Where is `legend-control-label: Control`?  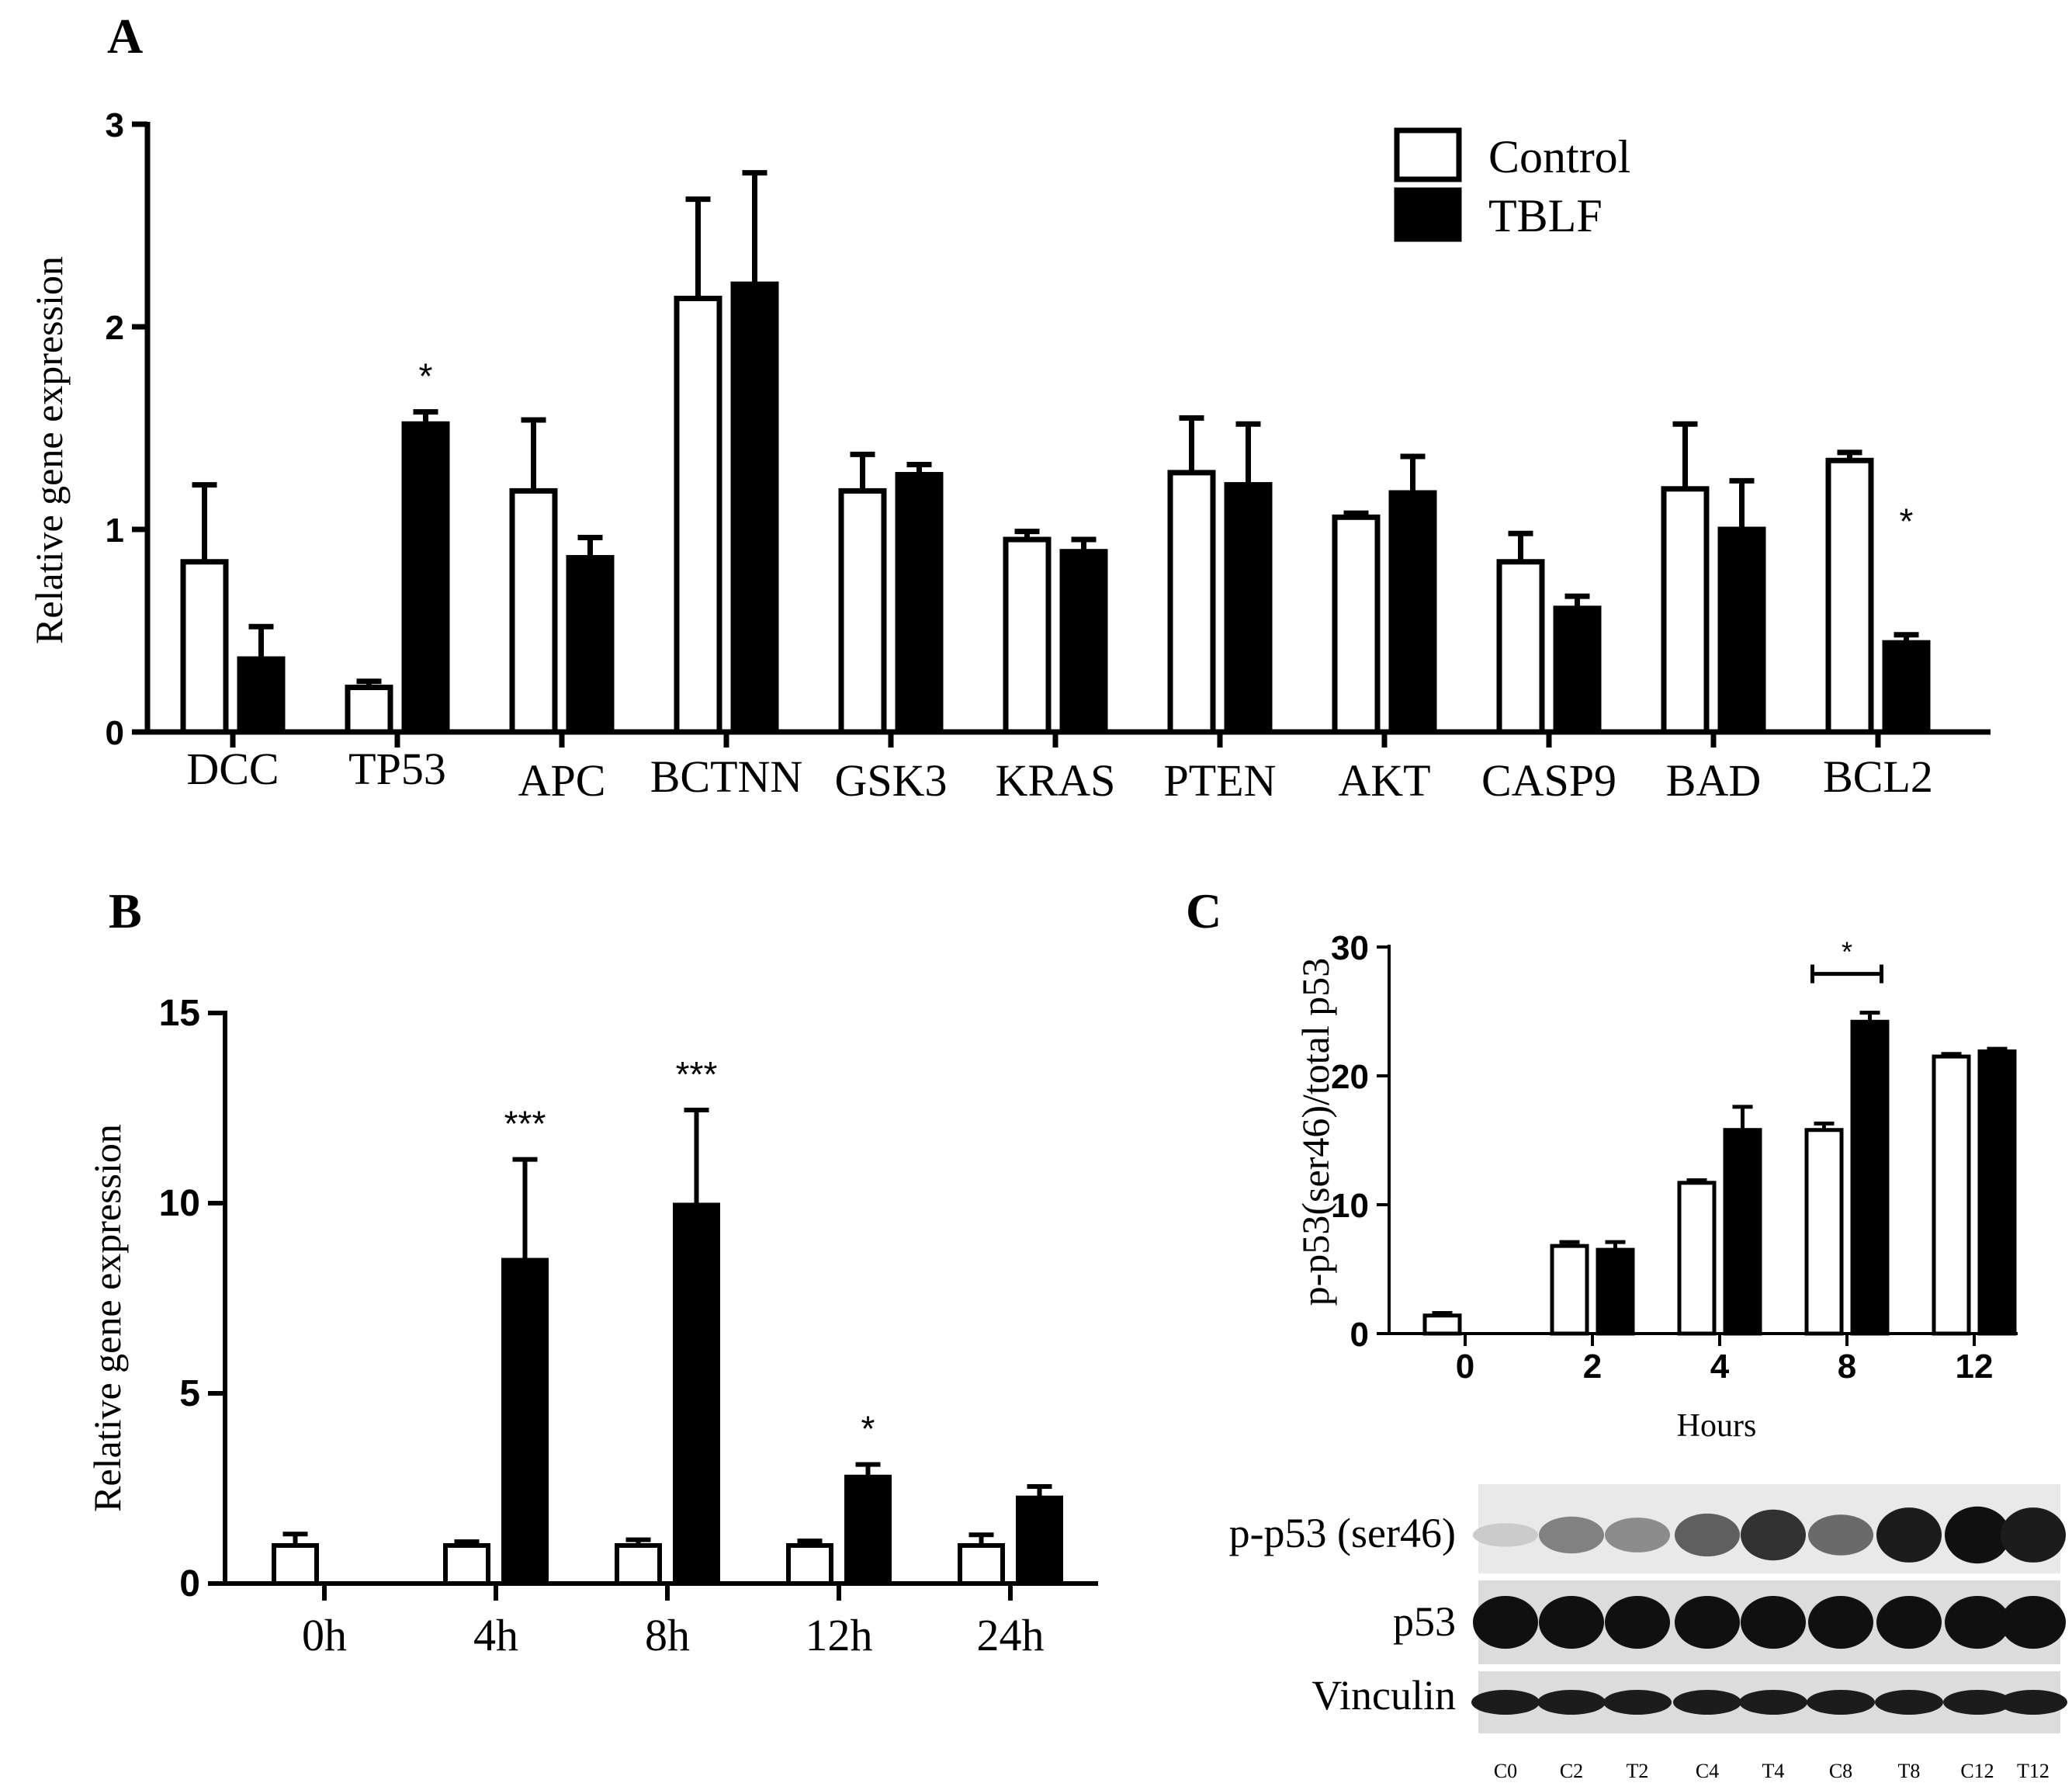
legend-control-label: Control is located at coordinates (1559, 156).